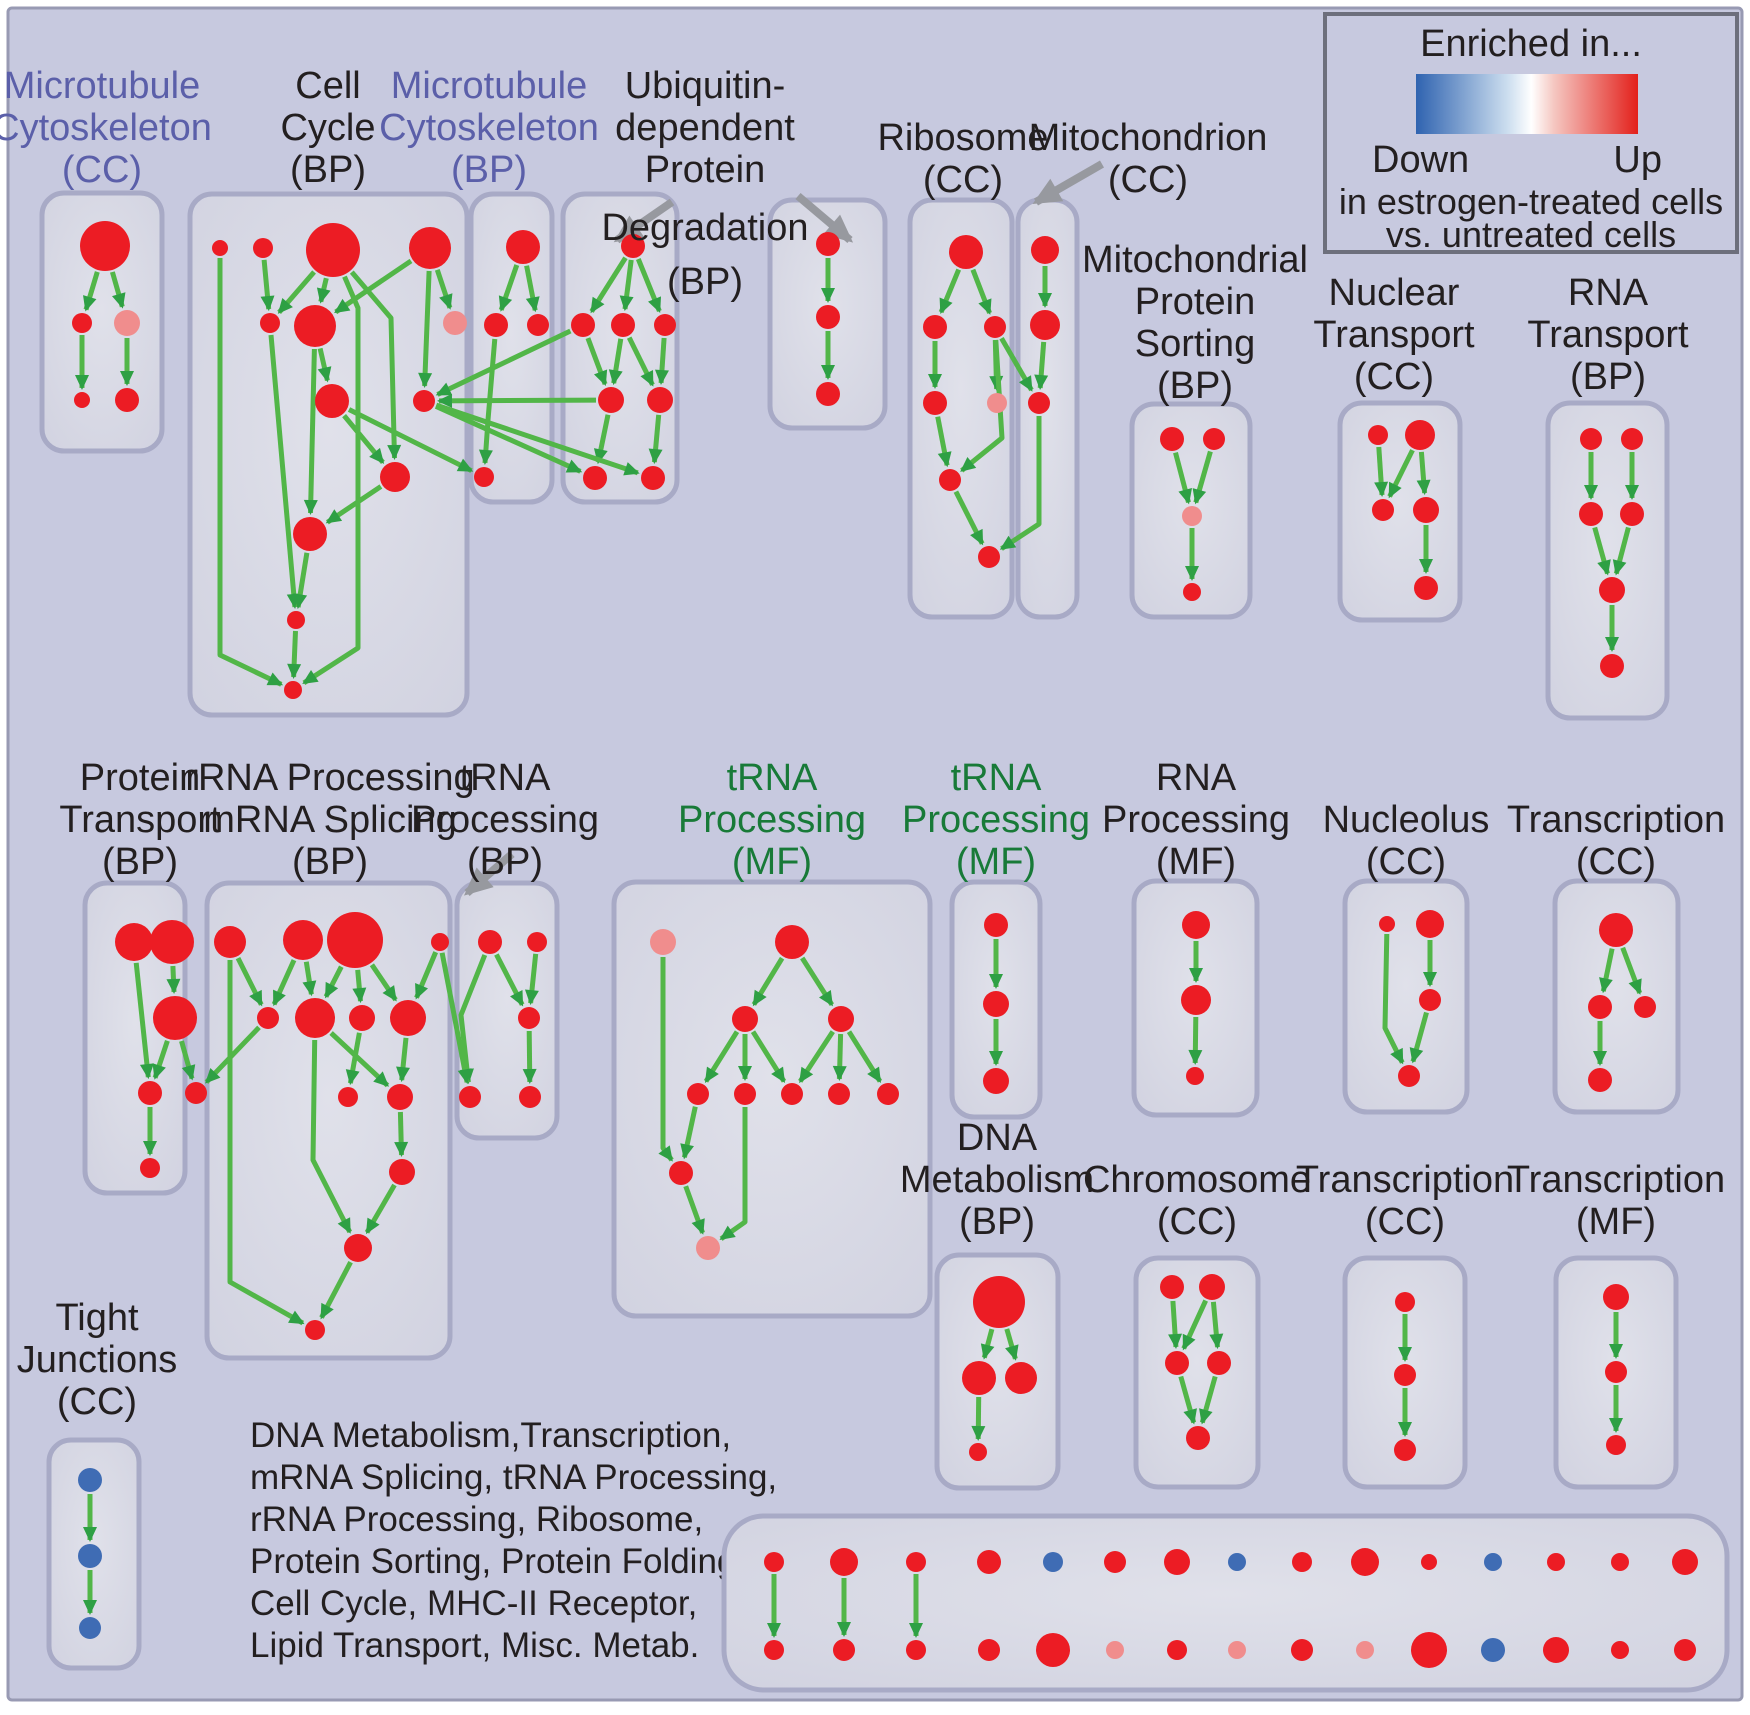 The height and width of the screenshot is (1715, 1750). I want to click on node-ubiquitin-degradation-1-r2r, so click(665, 325).